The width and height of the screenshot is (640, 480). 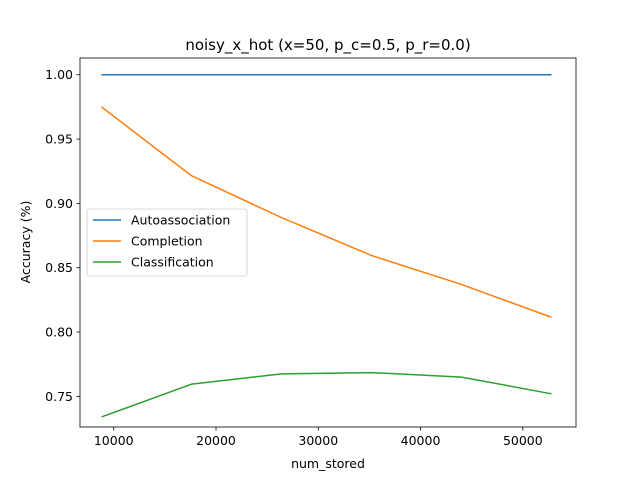 I want to click on y-tick-label: 1.00, so click(x=59, y=74).